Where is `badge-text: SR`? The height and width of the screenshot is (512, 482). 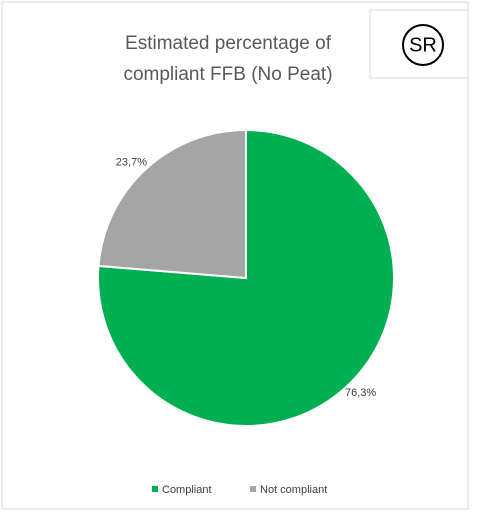
badge-text: SR is located at coordinates (423, 45).